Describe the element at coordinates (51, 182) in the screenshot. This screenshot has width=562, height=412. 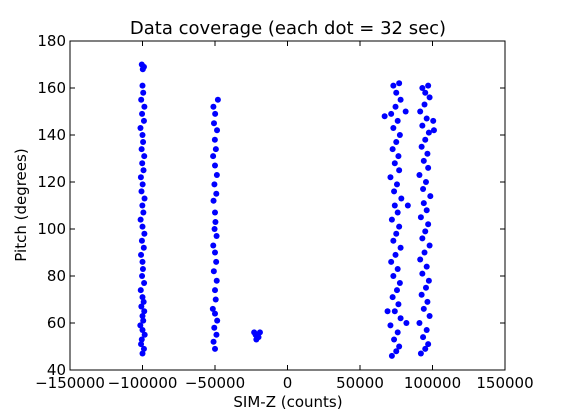
I see `y-tick-label: 120` at that location.